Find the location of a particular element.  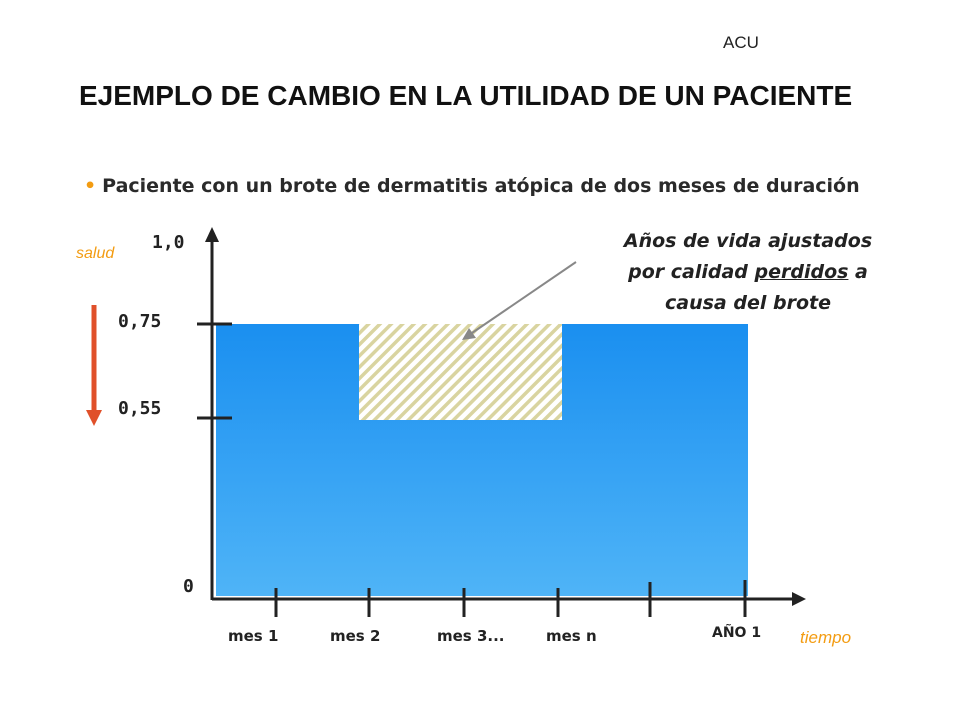

lost-qaly-region is located at coordinates (460, 372).